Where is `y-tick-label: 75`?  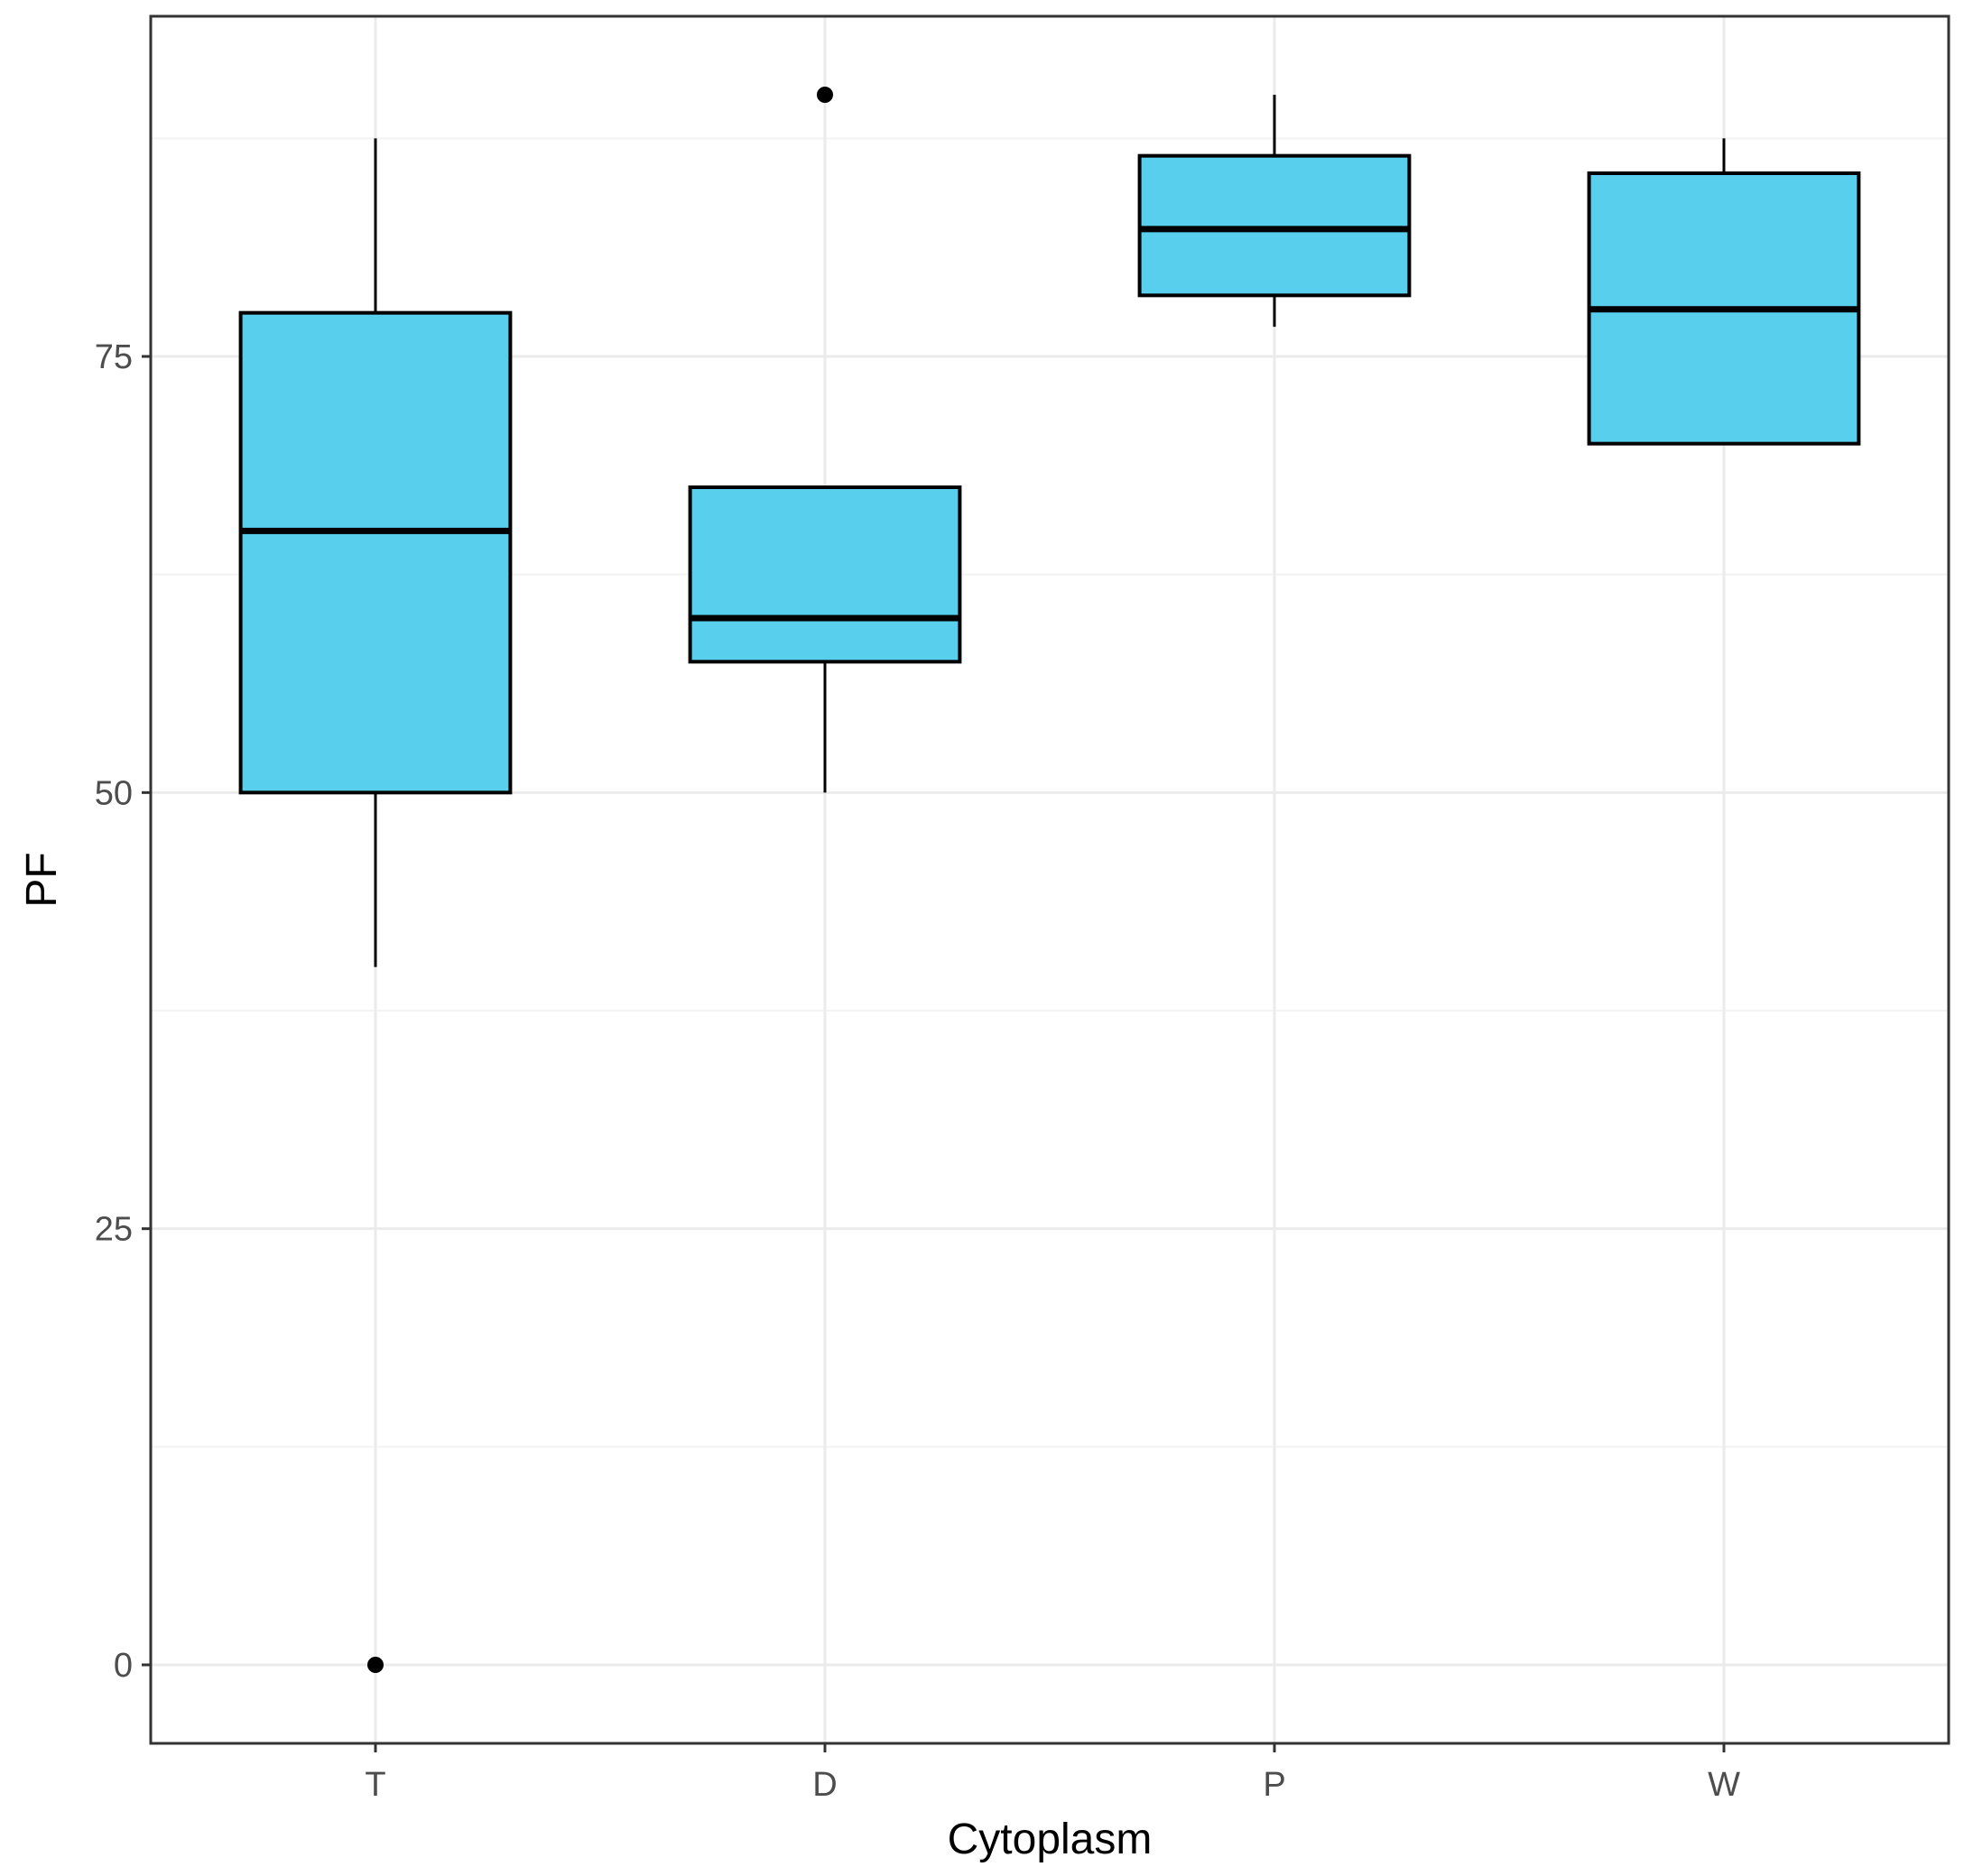
y-tick-label: 75 is located at coordinates (114, 357).